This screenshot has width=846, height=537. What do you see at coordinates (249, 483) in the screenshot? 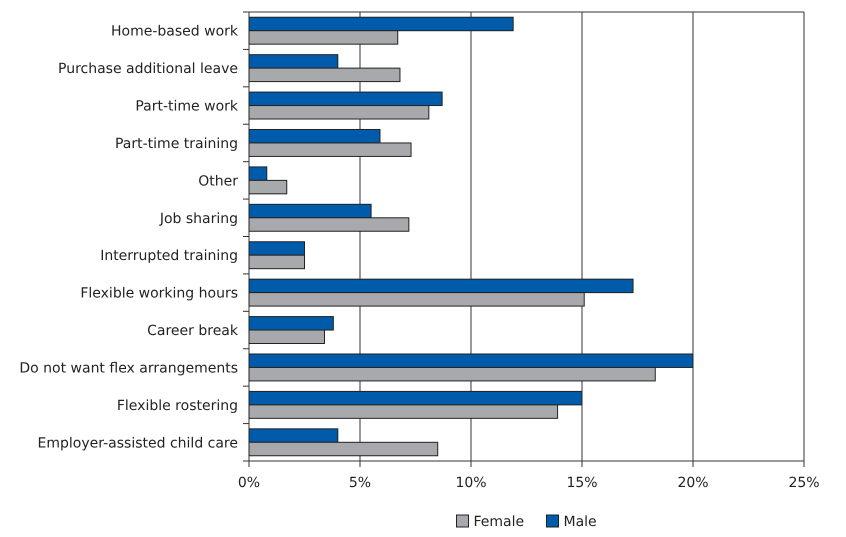
I see `x-tick-label: 0%` at bounding box center [249, 483].